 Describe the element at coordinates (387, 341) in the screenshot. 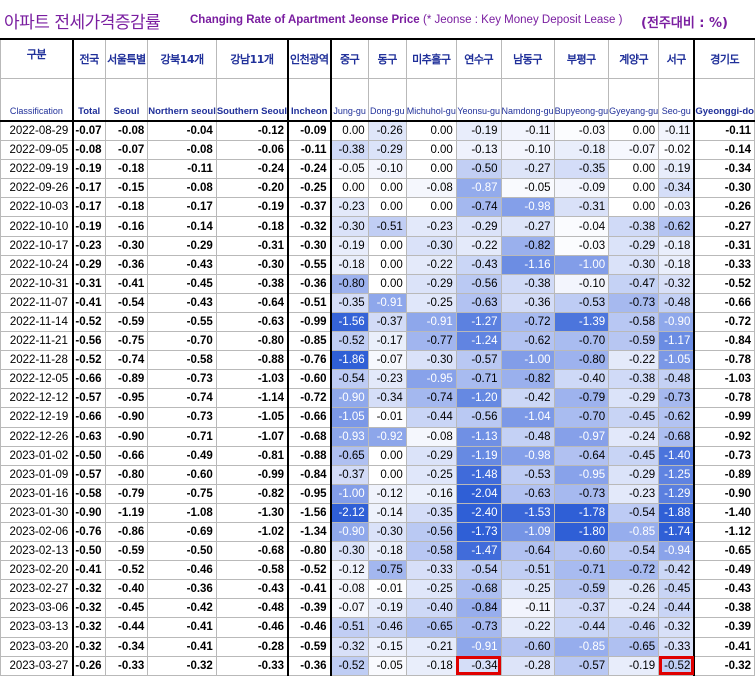

I see `value-cell: -0.17` at that location.